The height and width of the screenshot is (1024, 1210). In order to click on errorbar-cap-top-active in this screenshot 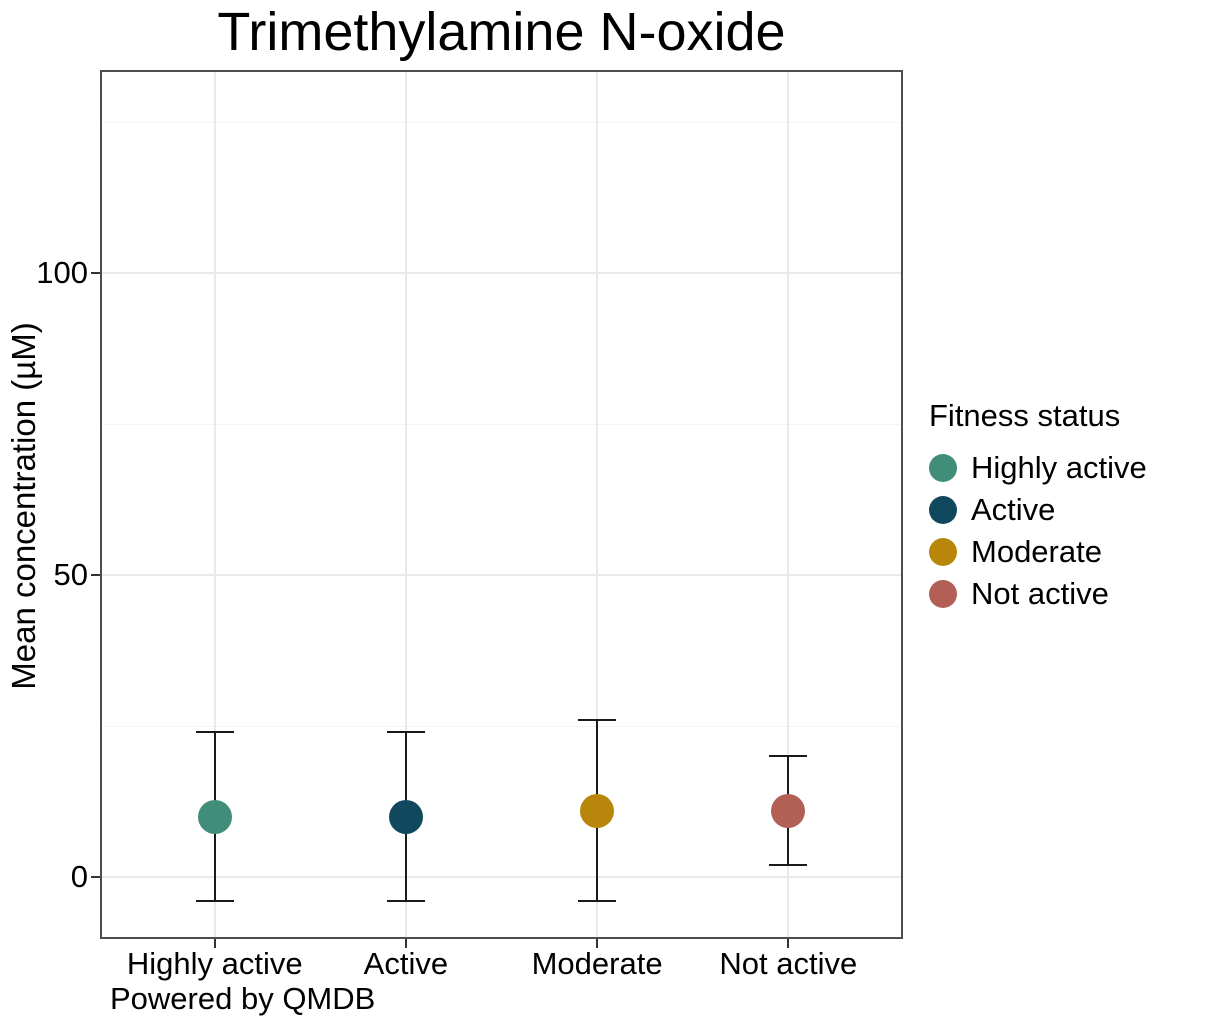, I will do `click(405, 732)`.